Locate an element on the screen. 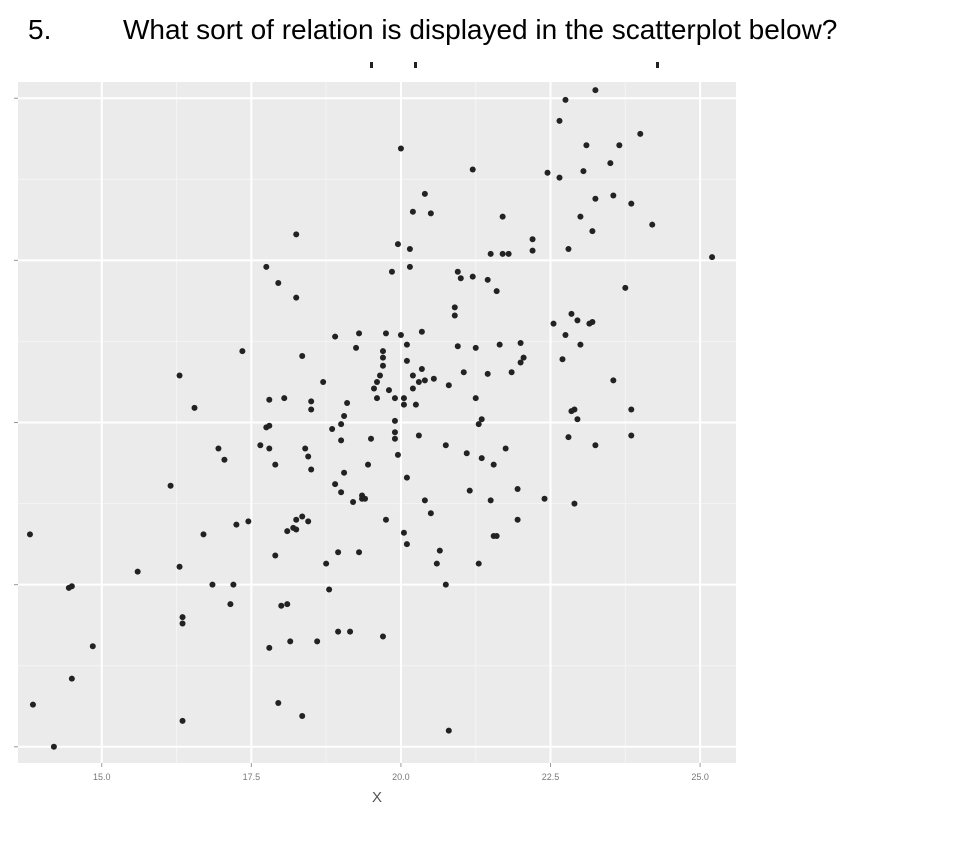 The image size is (976, 842). x-tick-label: 15.0 is located at coordinates (102, 777).